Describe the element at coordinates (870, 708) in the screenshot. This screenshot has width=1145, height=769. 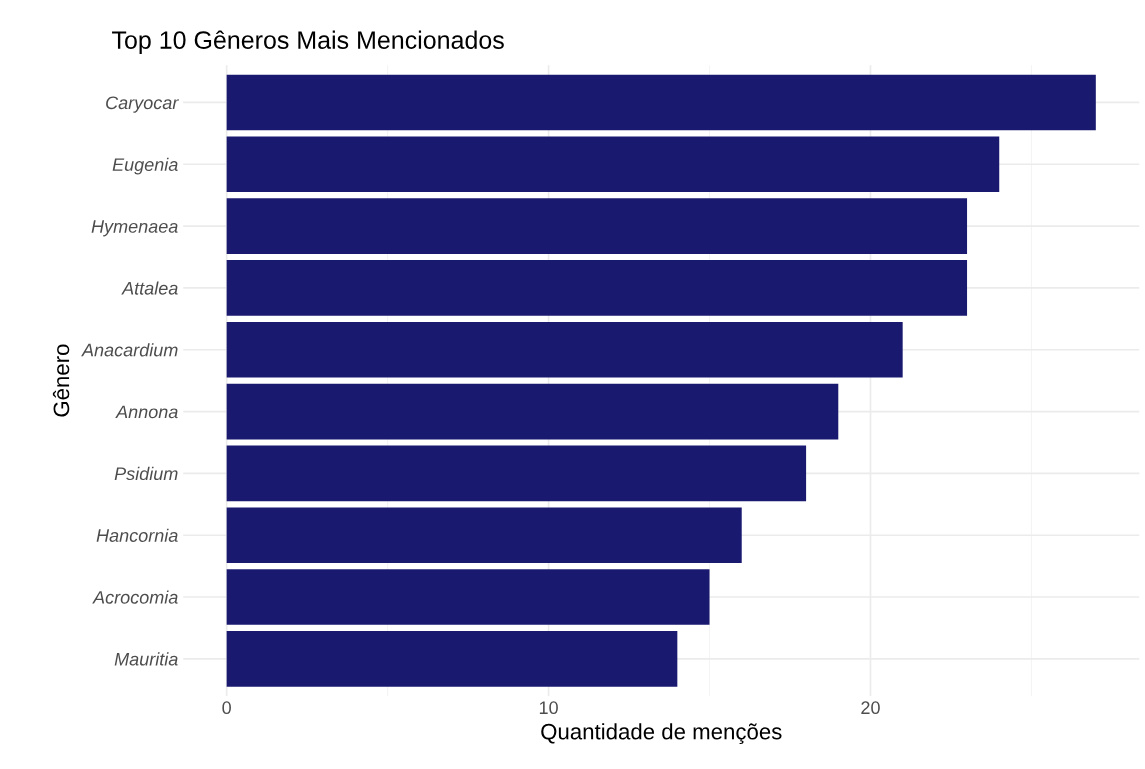
I see `x-tick-label: 20` at that location.